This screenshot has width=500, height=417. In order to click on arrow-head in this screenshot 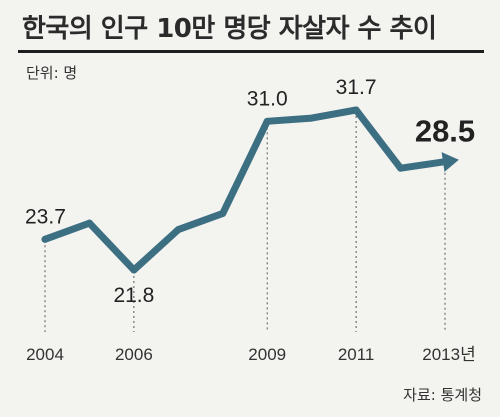, I will do `click(450, 162)`.